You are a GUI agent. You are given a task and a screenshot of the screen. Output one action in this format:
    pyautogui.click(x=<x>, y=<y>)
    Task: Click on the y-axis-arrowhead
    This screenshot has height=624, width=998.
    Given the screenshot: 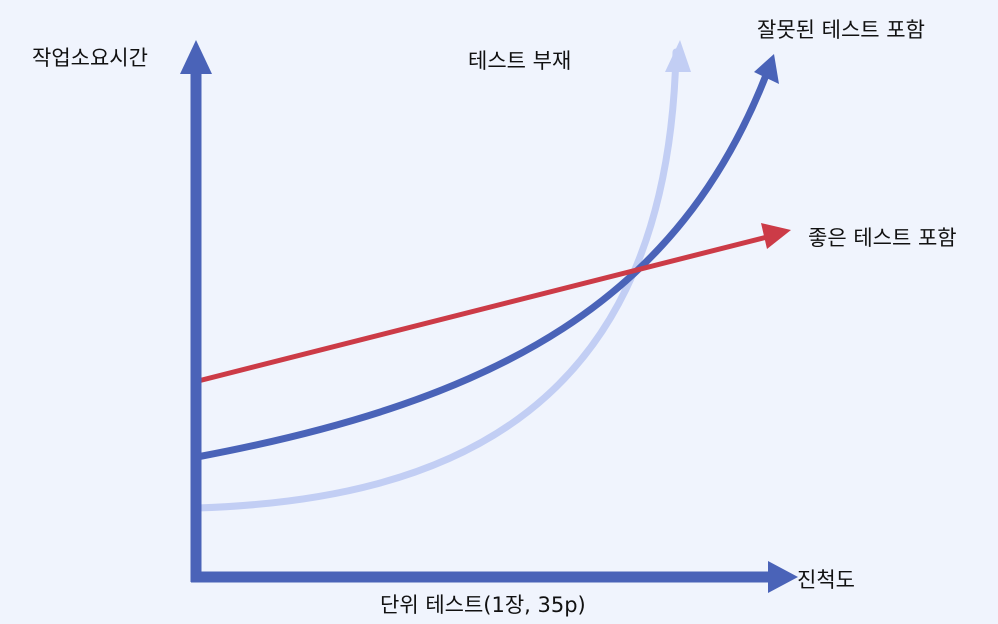 What is the action you would take?
    pyautogui.click(x=196, y=57)
    